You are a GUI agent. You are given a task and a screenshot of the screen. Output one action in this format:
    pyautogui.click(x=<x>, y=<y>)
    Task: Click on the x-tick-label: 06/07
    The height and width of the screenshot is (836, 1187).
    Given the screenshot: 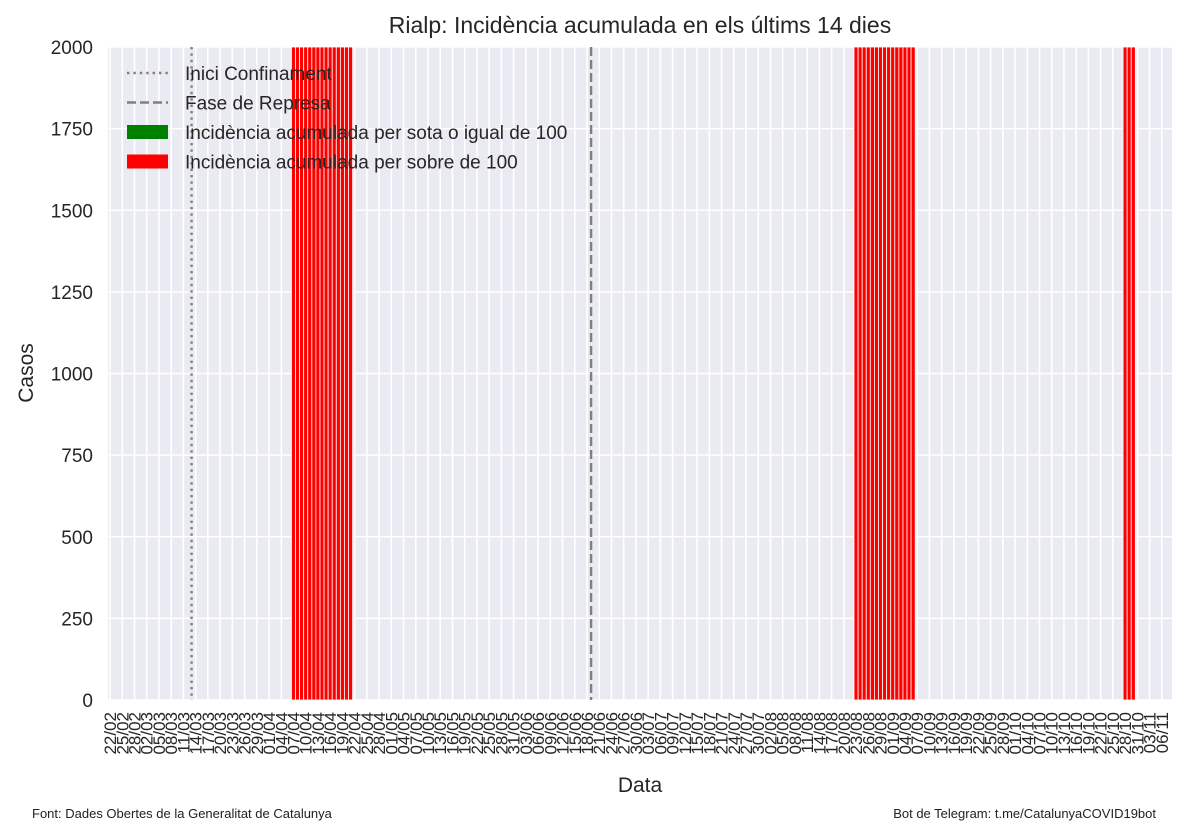 What is the action you would take?
    pyautogui.click(x=660, y=733)
    